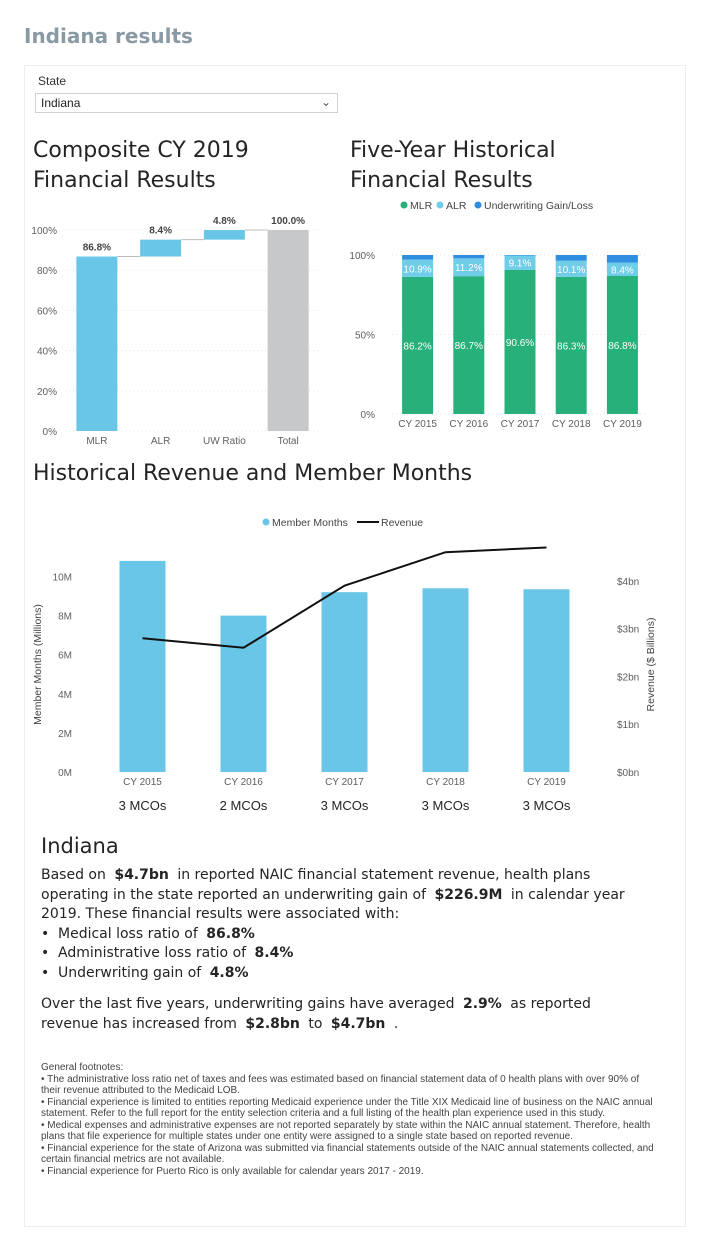  Describe the element at coordinates (224, 441) in the screenshot. I see `x-tick-label: UW Ratio` at that location.